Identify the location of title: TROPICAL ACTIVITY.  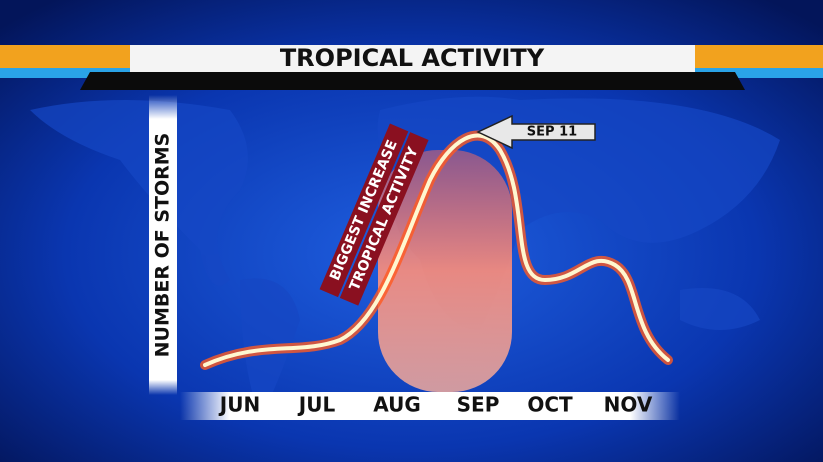
(412, 58).